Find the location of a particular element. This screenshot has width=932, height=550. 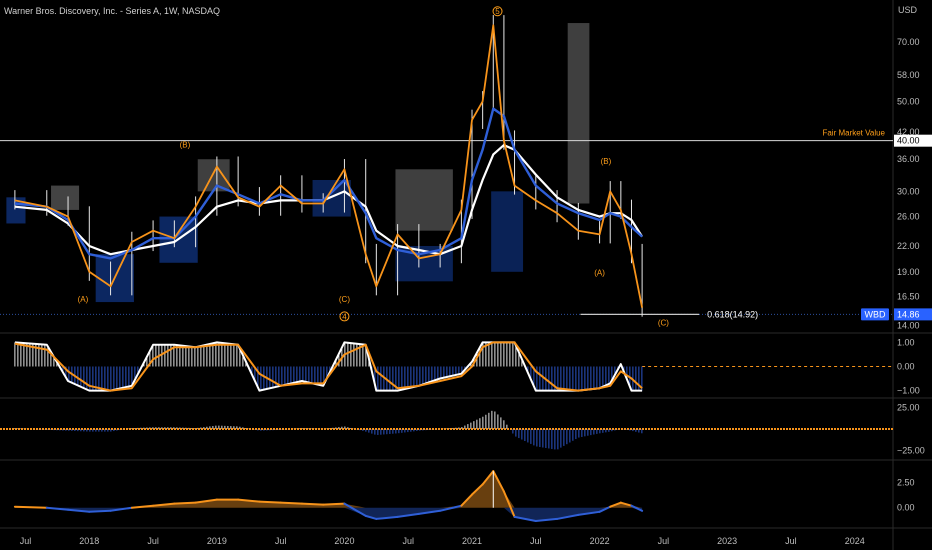

osc1-line-orange is located at coordinates (328, 366).